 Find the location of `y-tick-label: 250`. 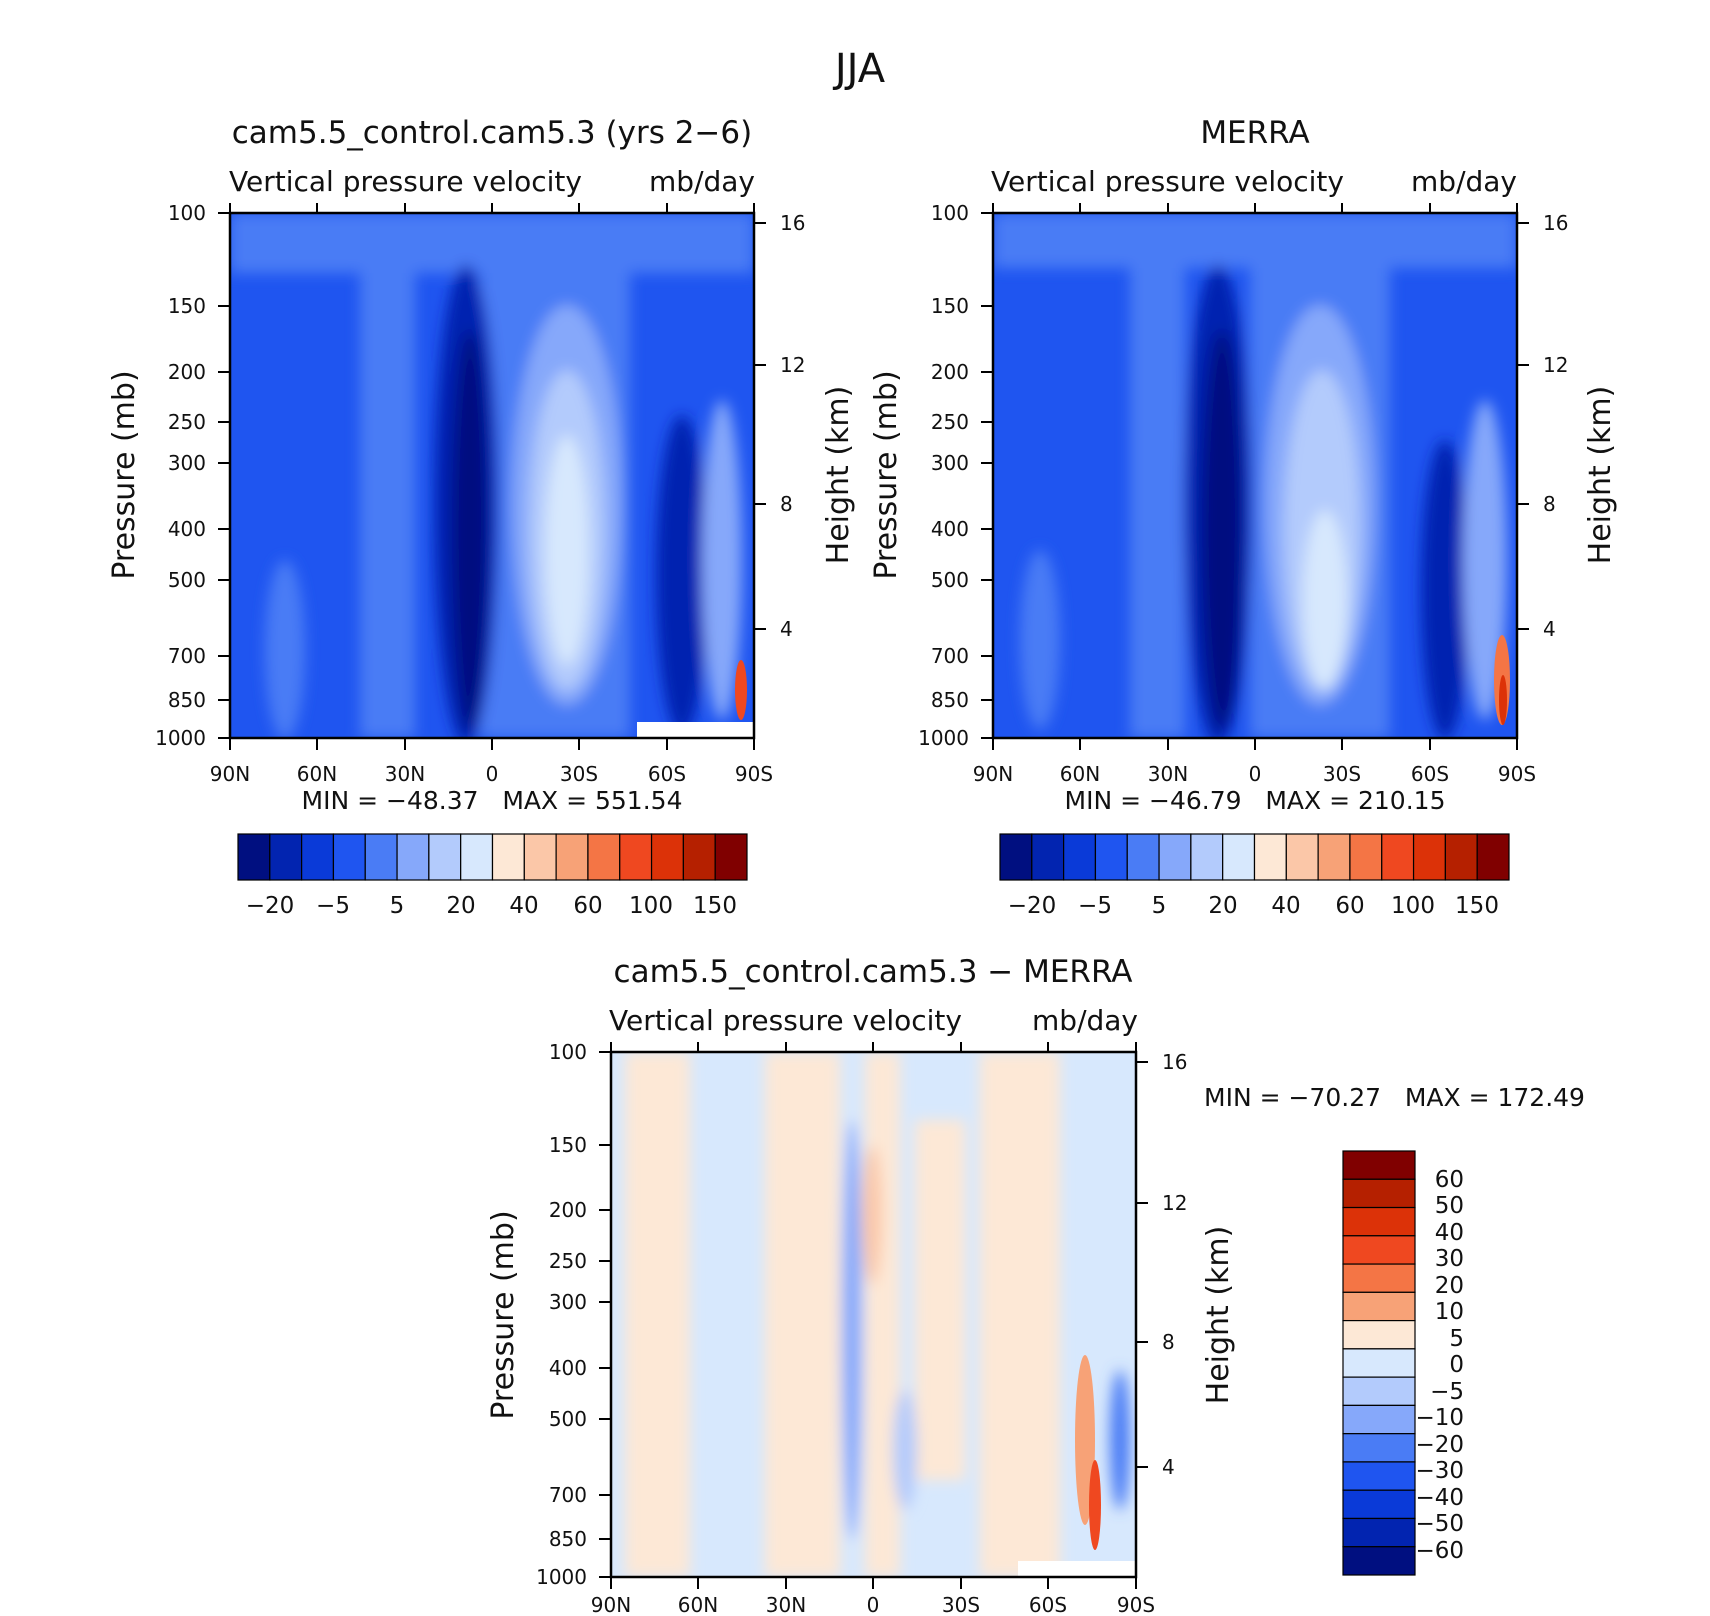

y-tick-label: 250 is located at coordinates (187, 422).